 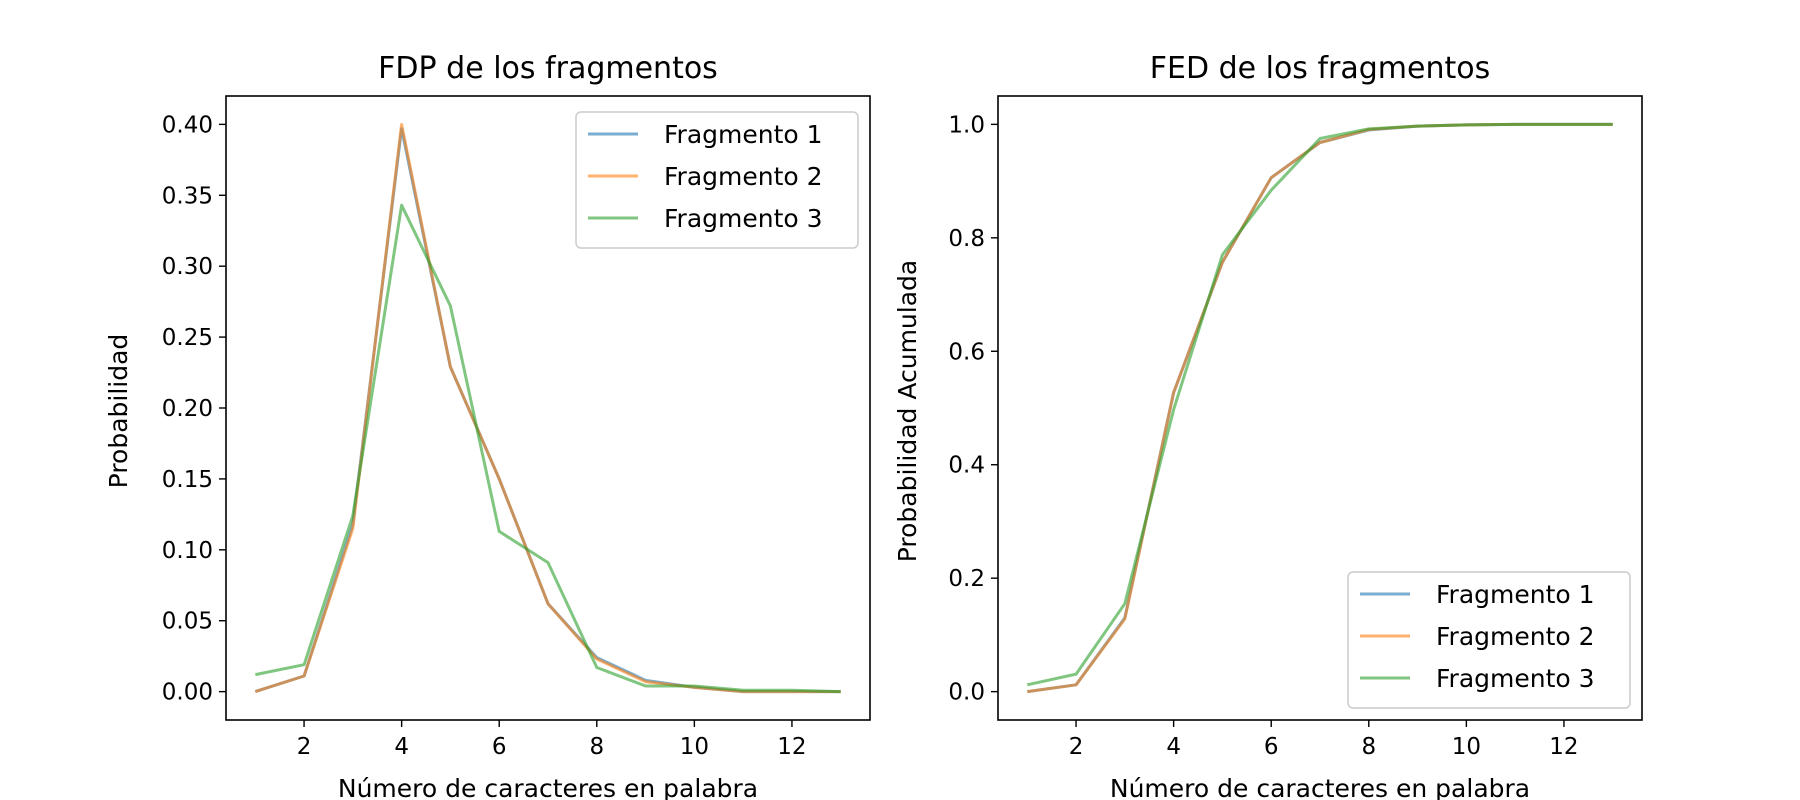 What do you see at coordinates (743, 218) in the screenshot?
I see `pdf-legend-label-3: Fragmento 3` at bounding box center [743, 218].